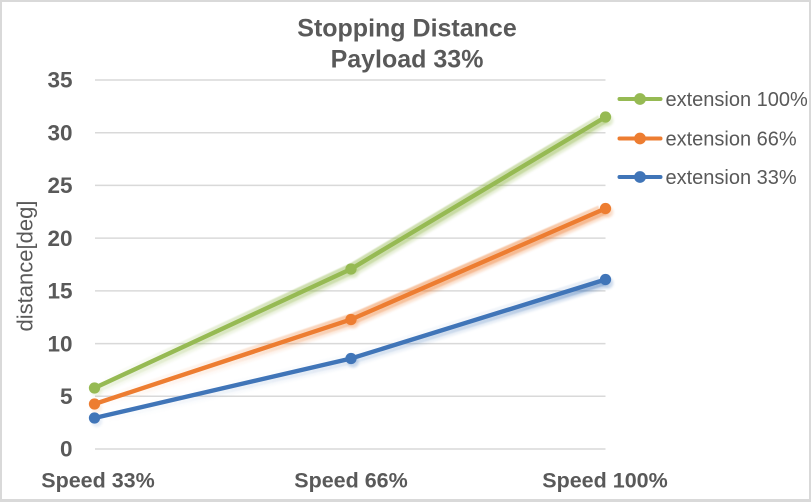  What do you see at coordinates (59, 291) in the screenshot?
I see `svg-text: 15` at bounding box center [59, 291].